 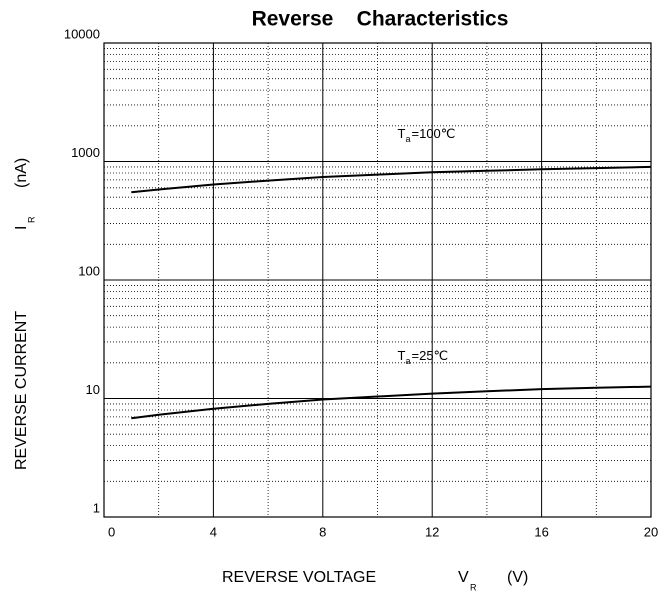 What do you see at coordinates (517, 577) in the screenshot?
I see `x-label-unit: (V)` at bounding box center [517, 577].